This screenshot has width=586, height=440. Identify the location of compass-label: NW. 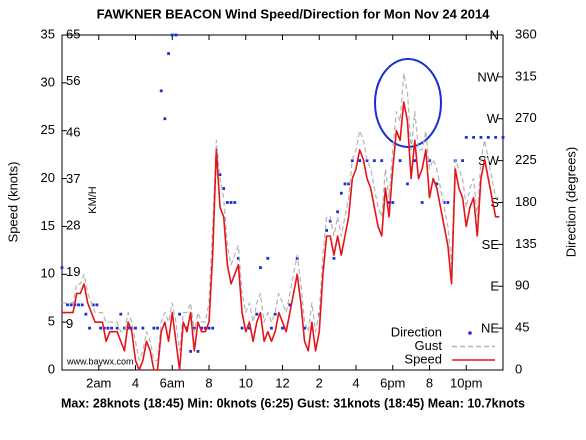
(488, 76).